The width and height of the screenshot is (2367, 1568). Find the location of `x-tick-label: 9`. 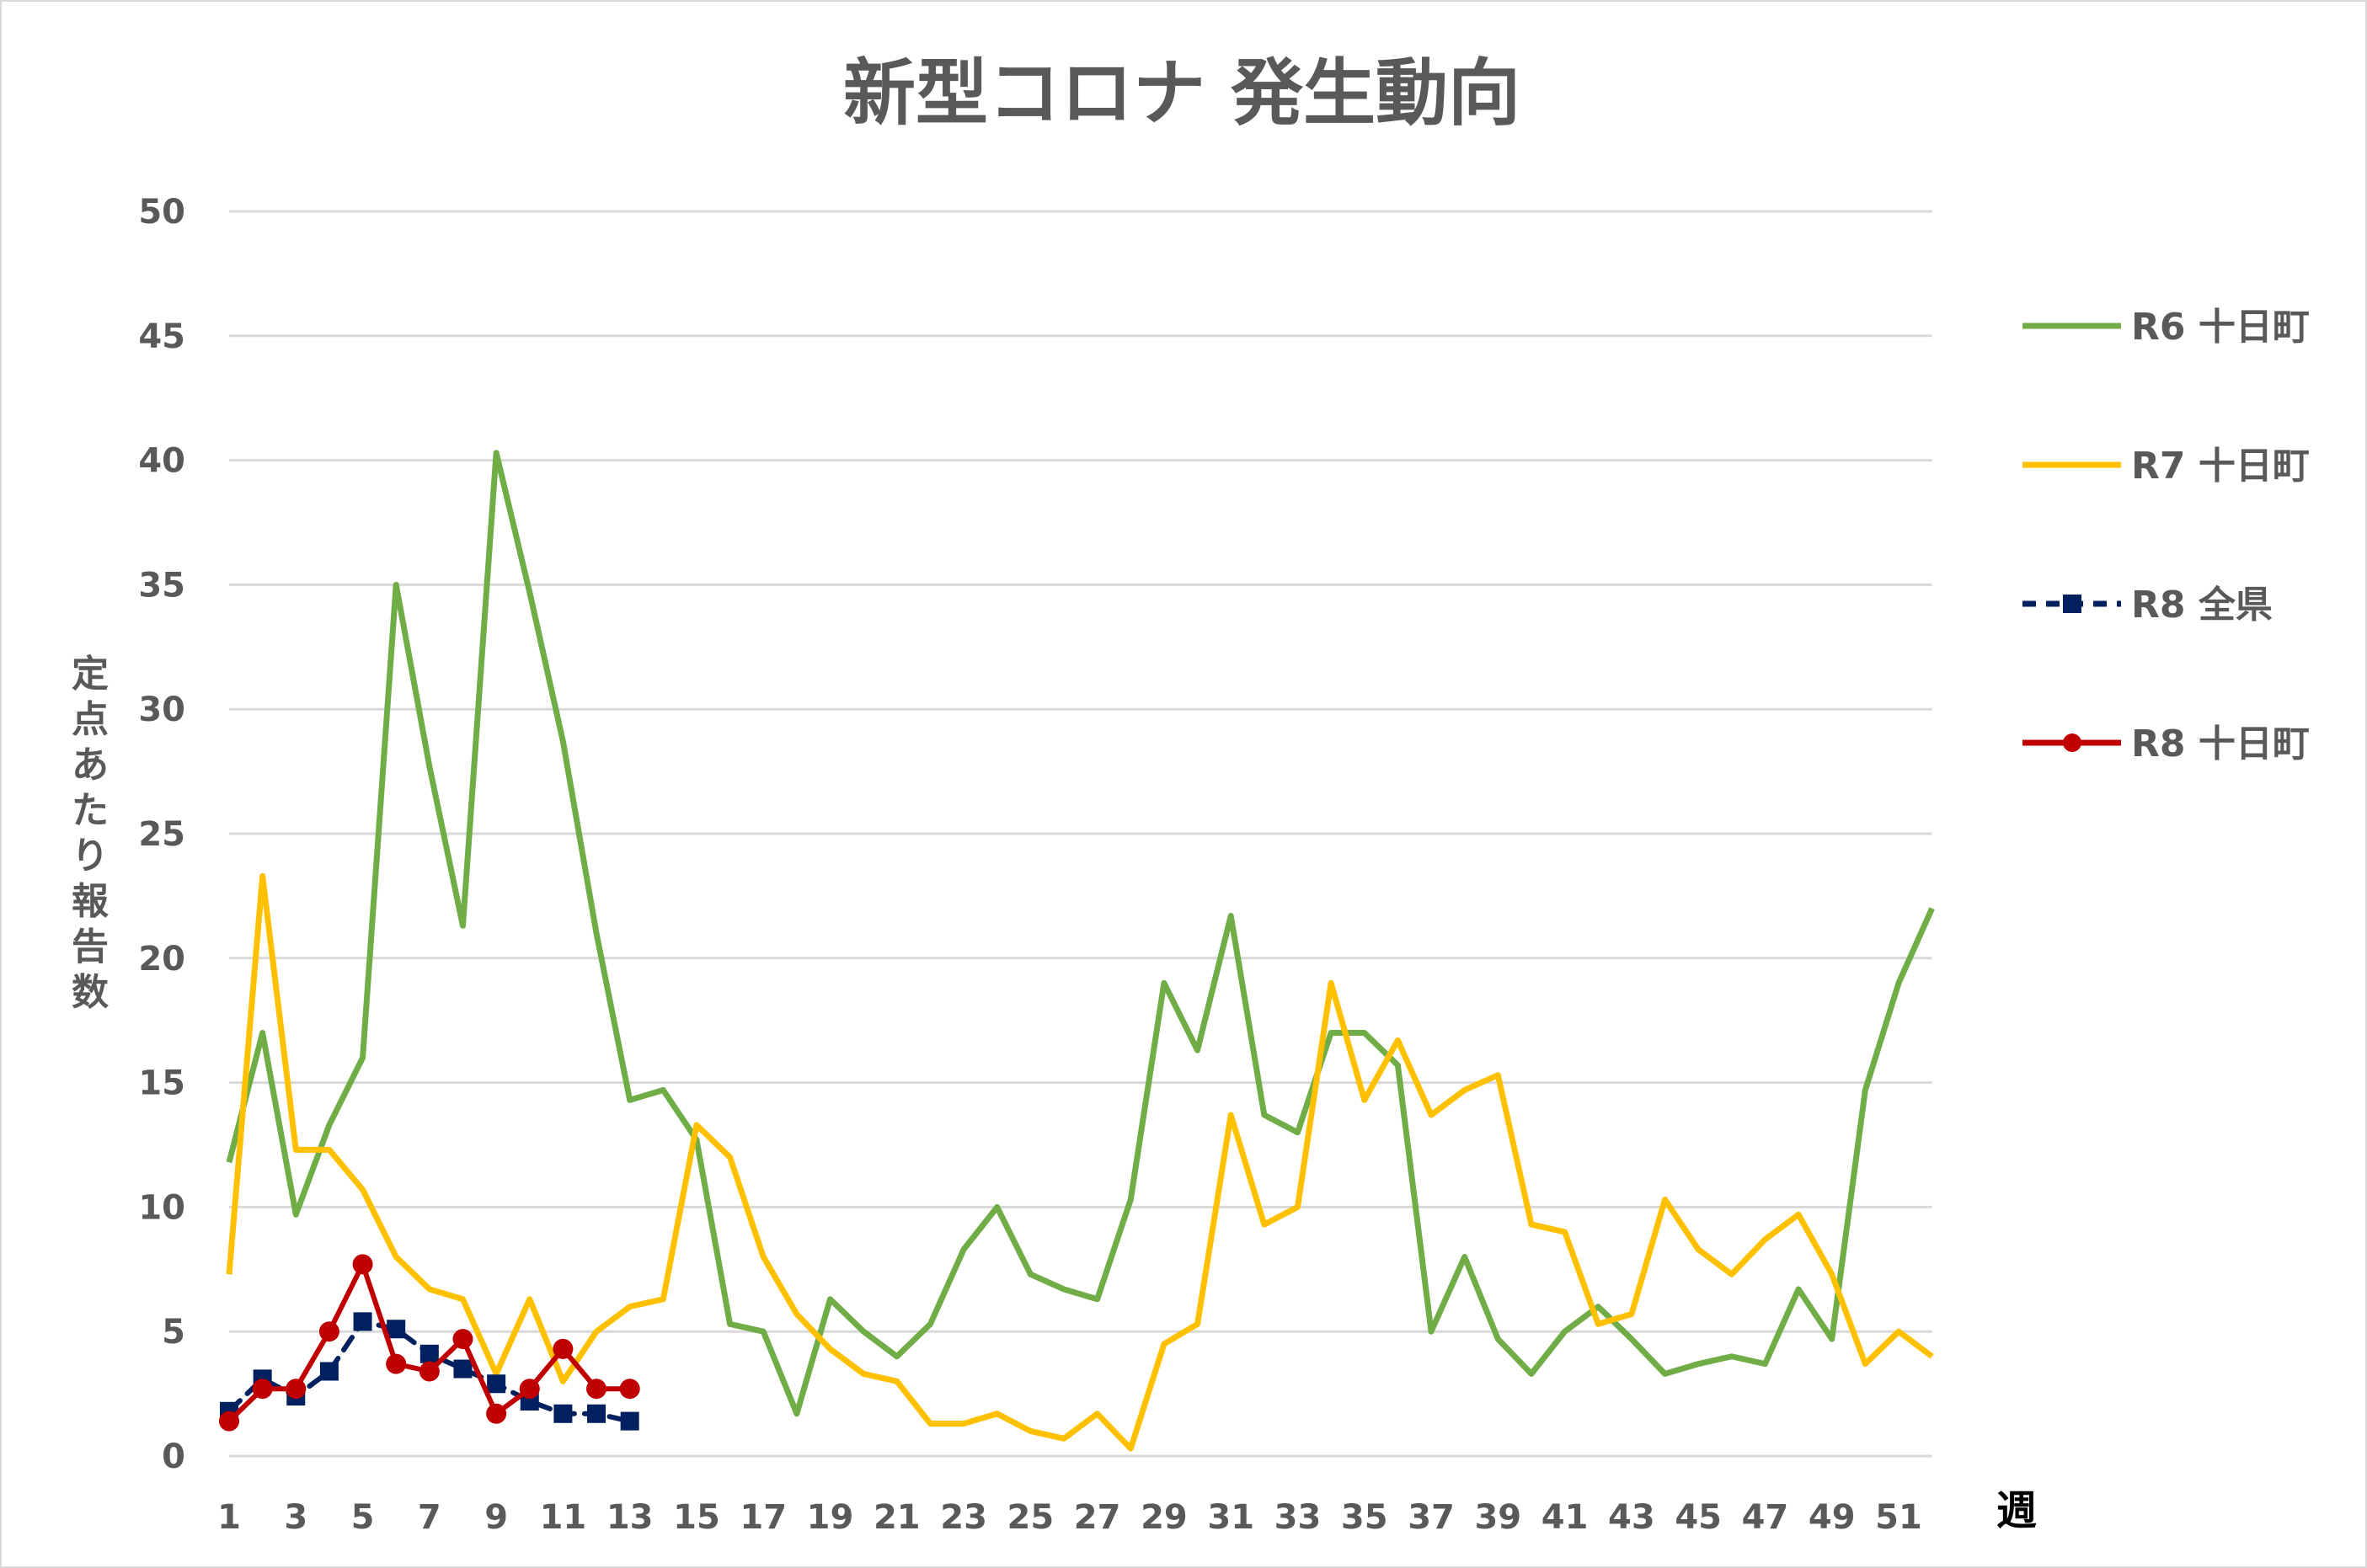

x-tick-label: 9 is located at coordinates (496, 1517).